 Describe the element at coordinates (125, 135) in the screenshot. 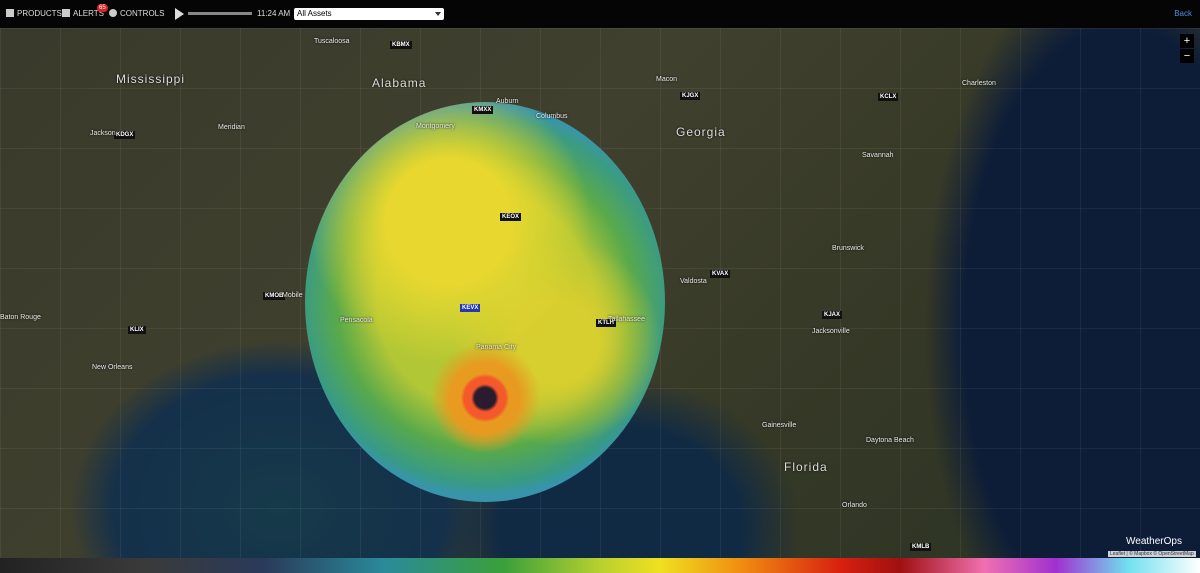

I see `radar-station: KDGX` at that location.